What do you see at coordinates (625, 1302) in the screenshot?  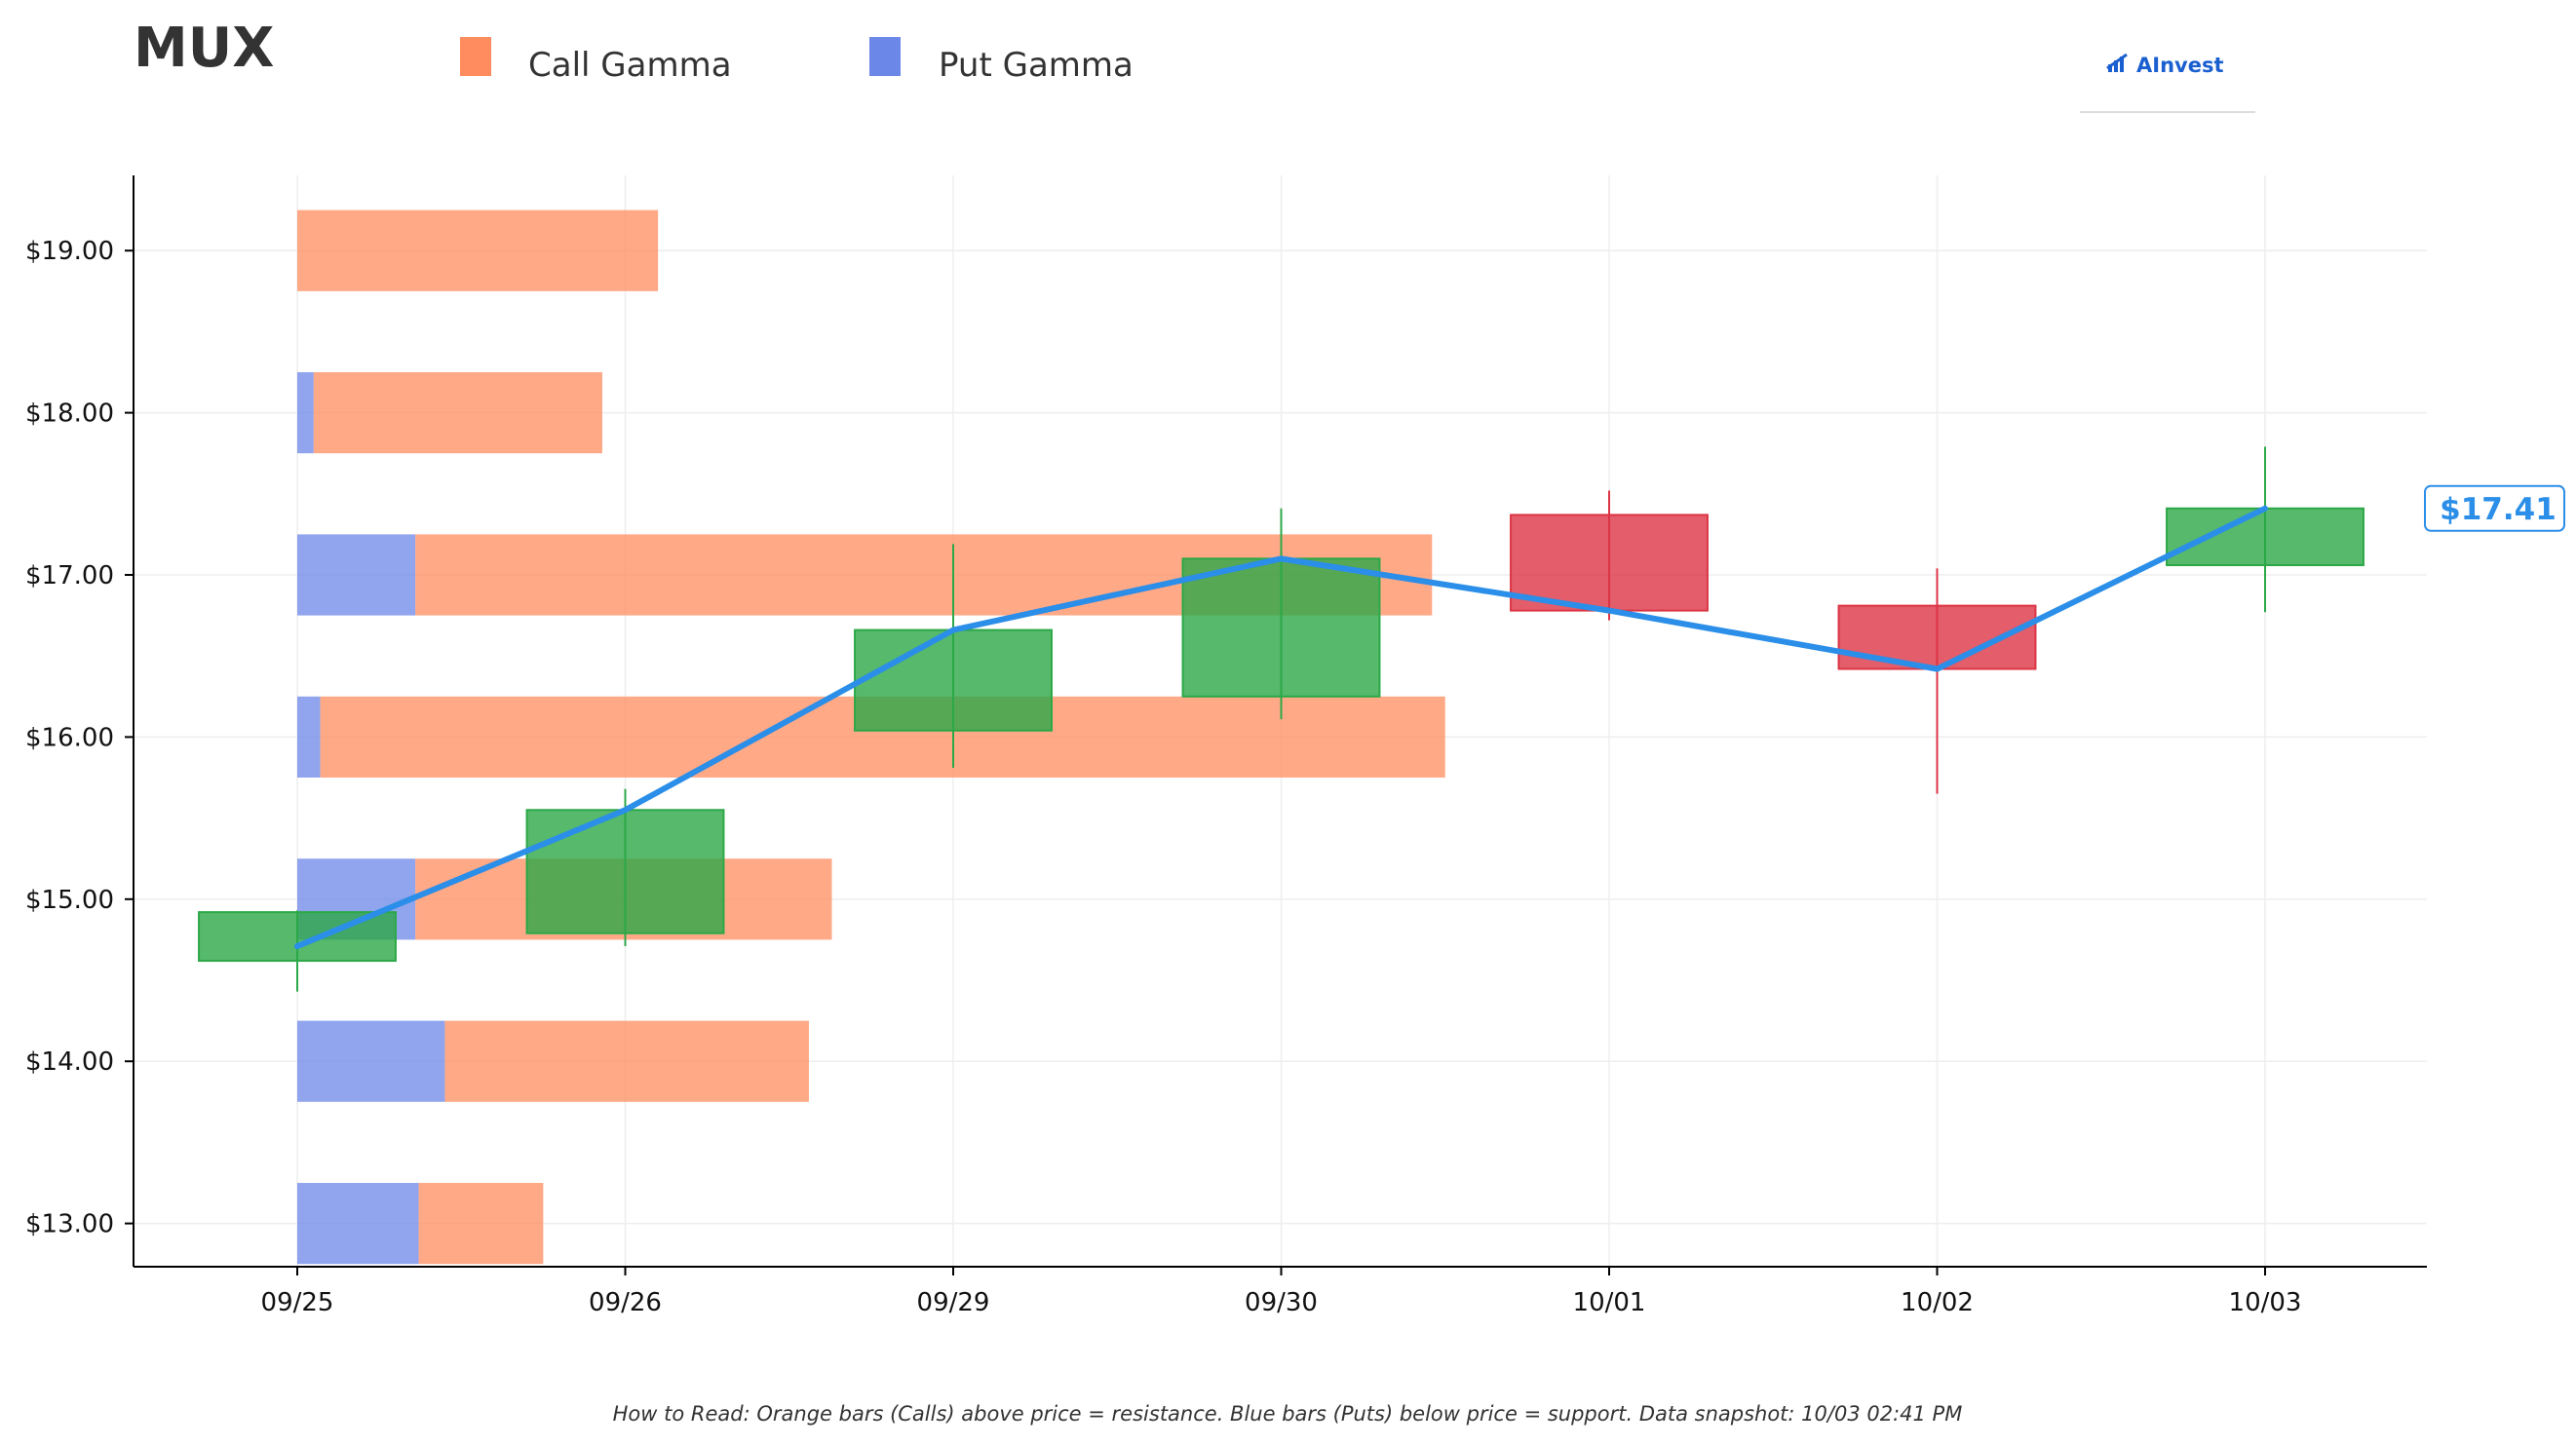 I see `x-tick-label: 09/26` at bounding box center [625, 1302].